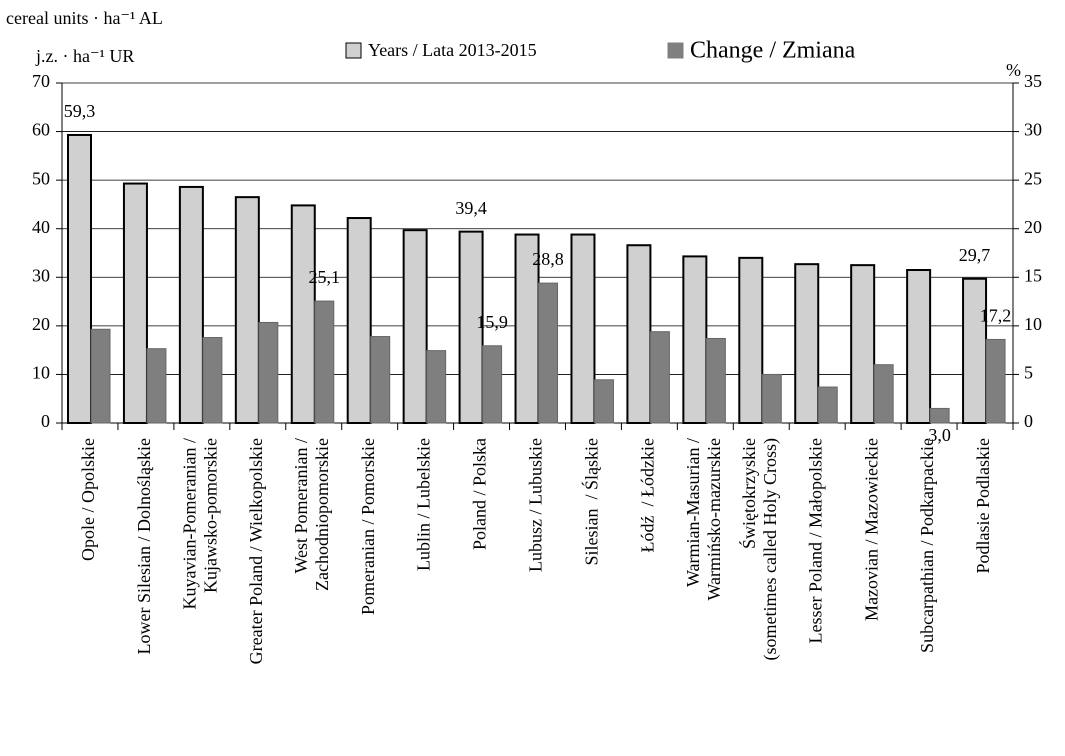 Image resolution: width=1065 pixels, height=756 pixels. What do you see at coordinates (84, 18) in the screenshot?
I see `y-axis-label: cereal units · ha⁻¹ AL` at bounding box center [84, 18].